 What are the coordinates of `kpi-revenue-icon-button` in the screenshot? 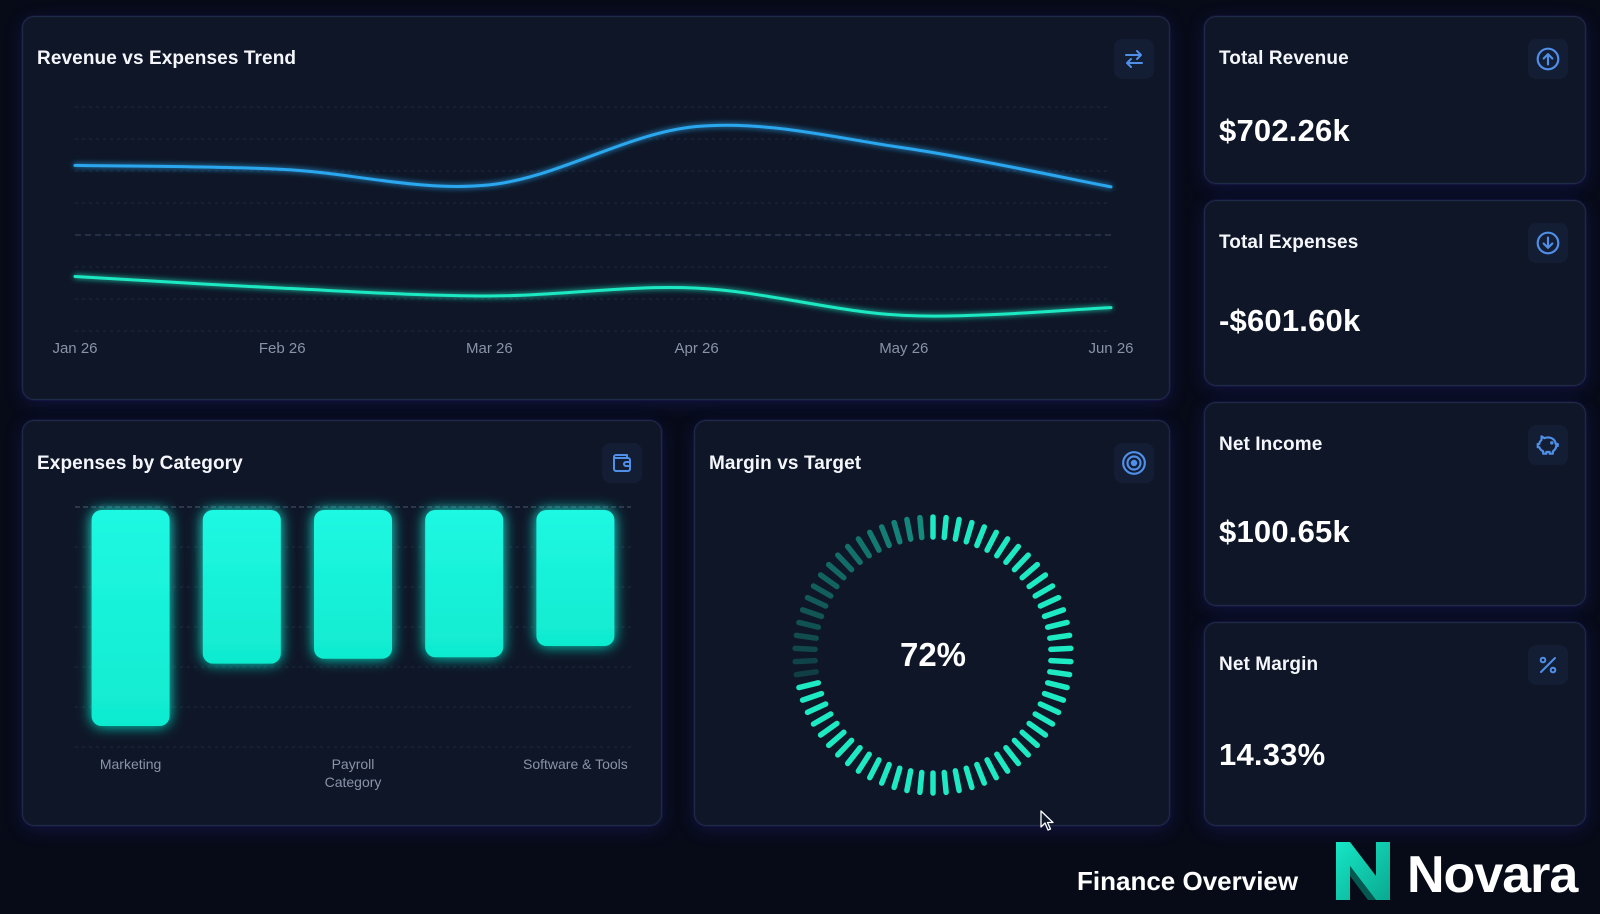 It's located at (1548, 59).